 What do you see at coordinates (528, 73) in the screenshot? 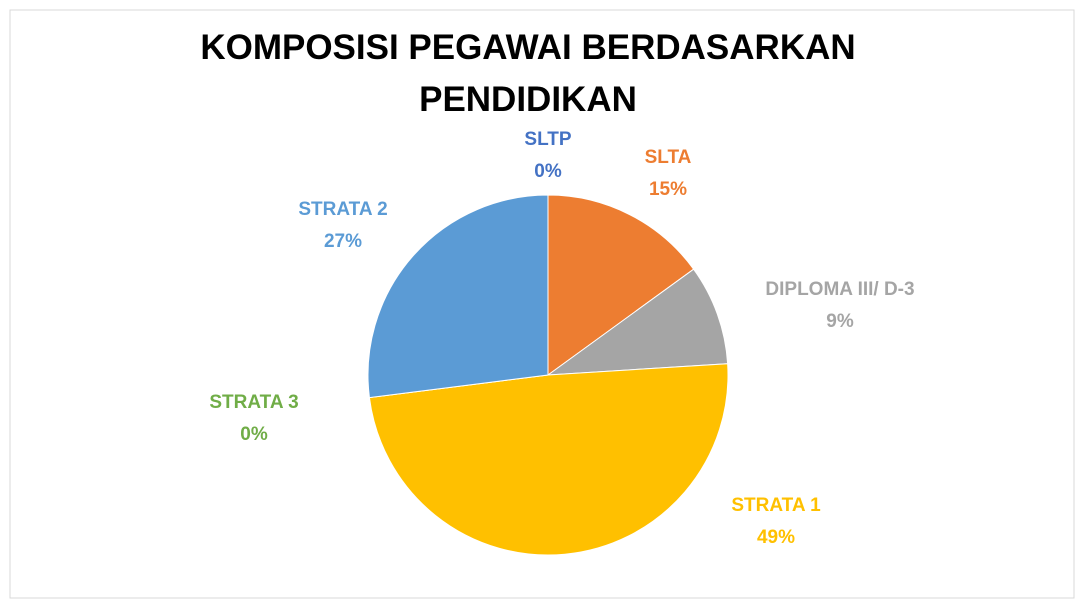
I see `chart-title: KOMPOSISI PEGAWAI BERDASARKAN PENDIDIKAN` at bounding box center [528, 73].